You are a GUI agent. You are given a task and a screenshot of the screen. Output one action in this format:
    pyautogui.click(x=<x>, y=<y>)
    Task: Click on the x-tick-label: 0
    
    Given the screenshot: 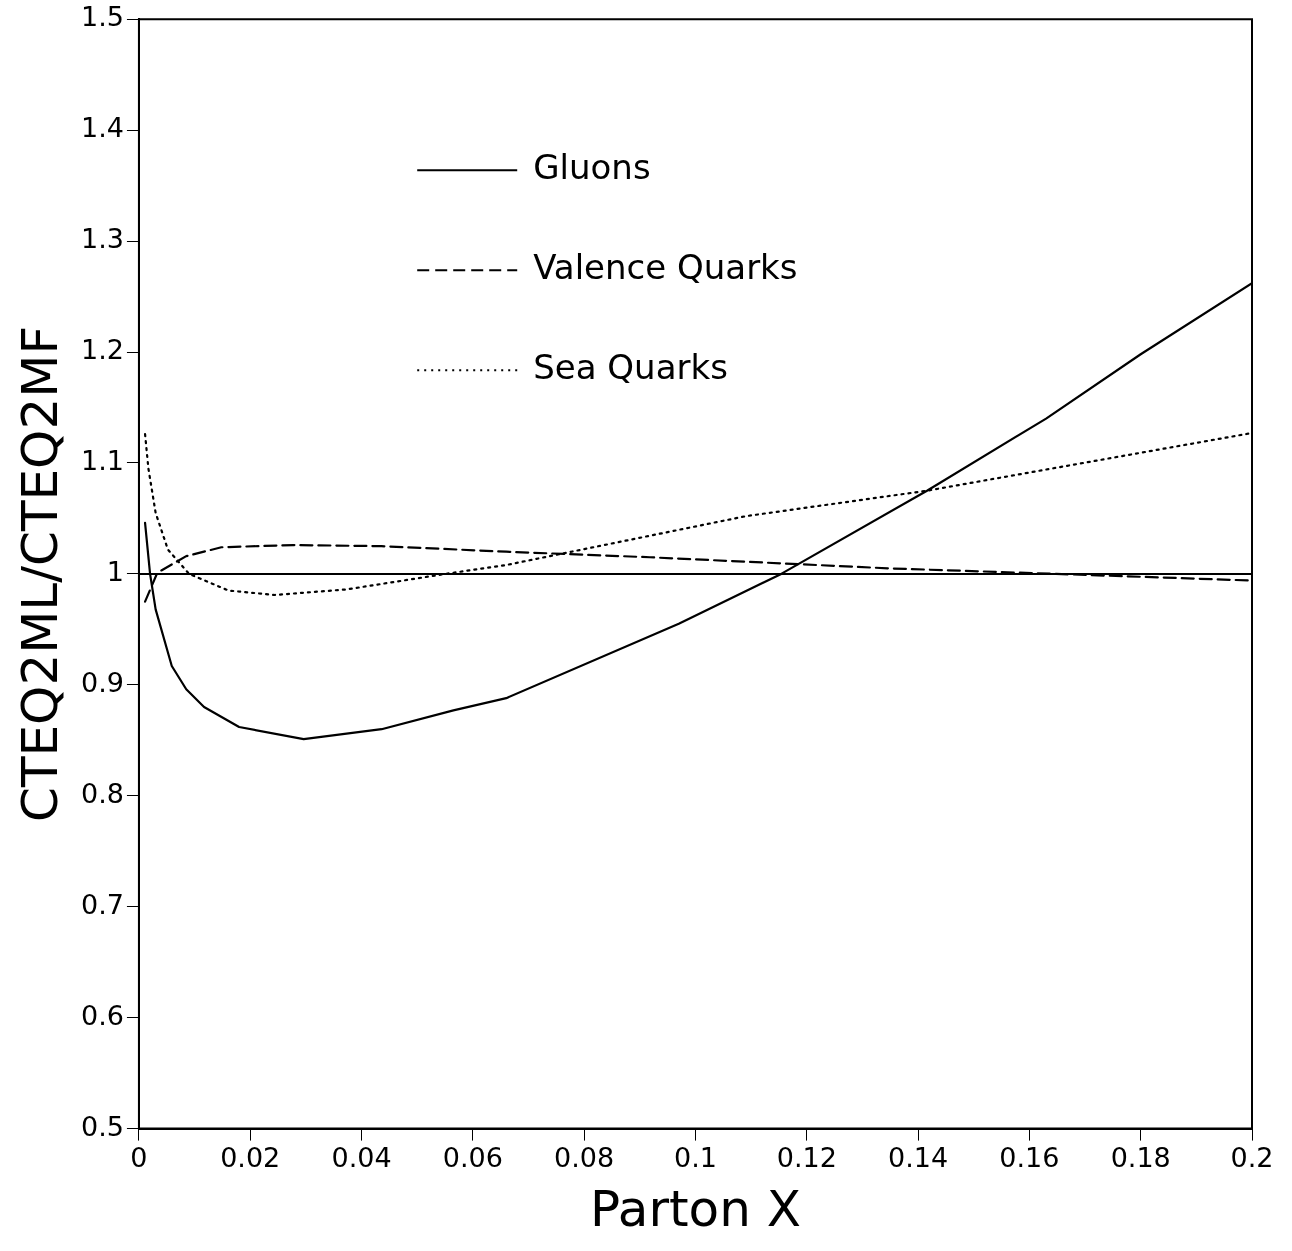 What is the action you would take?
    pyautogui.click(x=139, y=1157)
    